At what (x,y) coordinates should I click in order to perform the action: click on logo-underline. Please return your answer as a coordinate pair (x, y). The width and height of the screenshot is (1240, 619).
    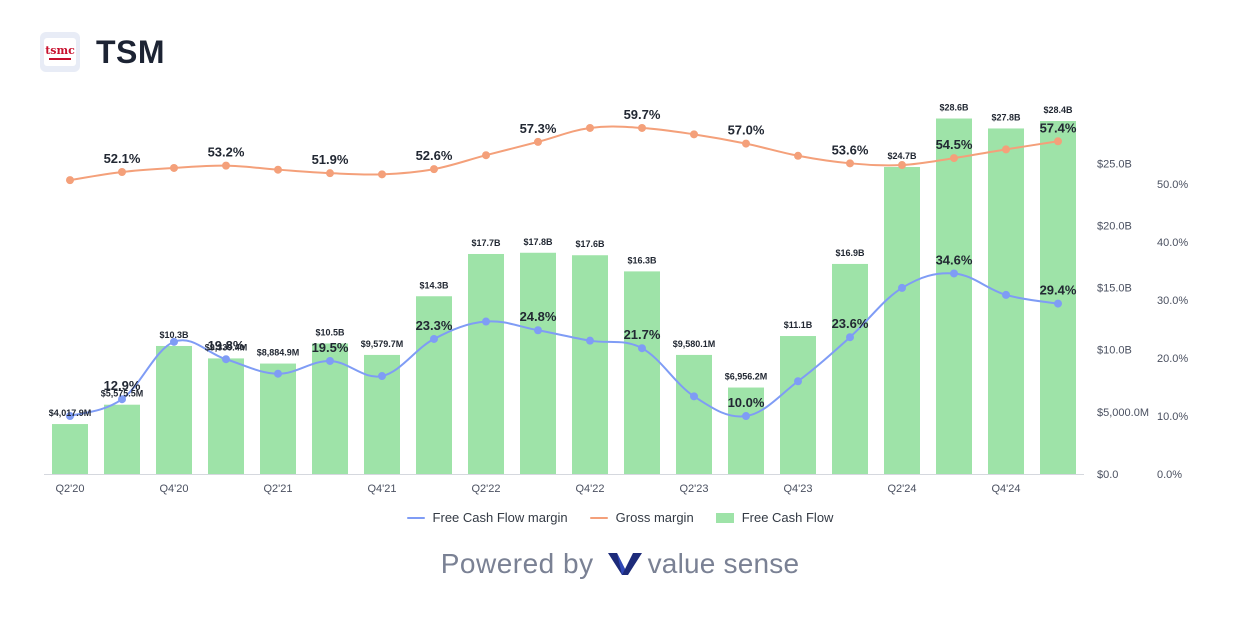
    Looking at the image, I should click on (60, 58).